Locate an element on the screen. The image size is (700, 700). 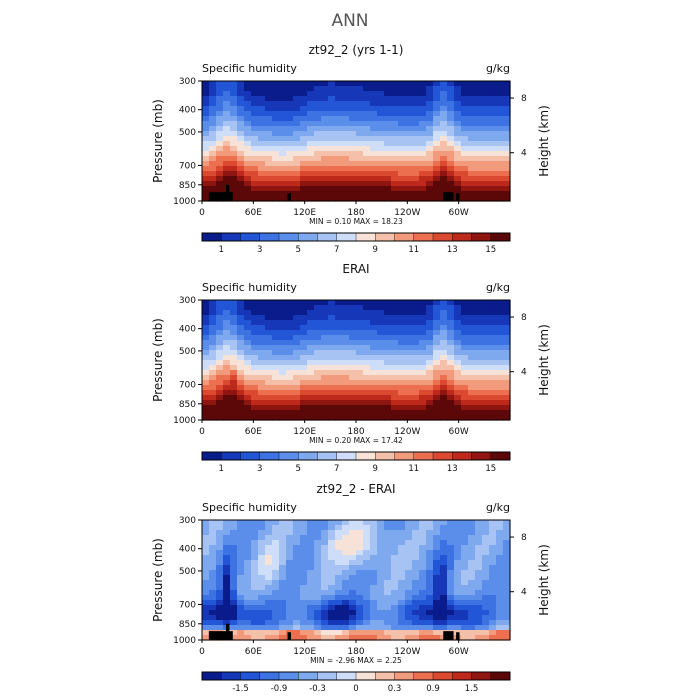
y-tick-label: 300 is located at coordinates (187, 82).